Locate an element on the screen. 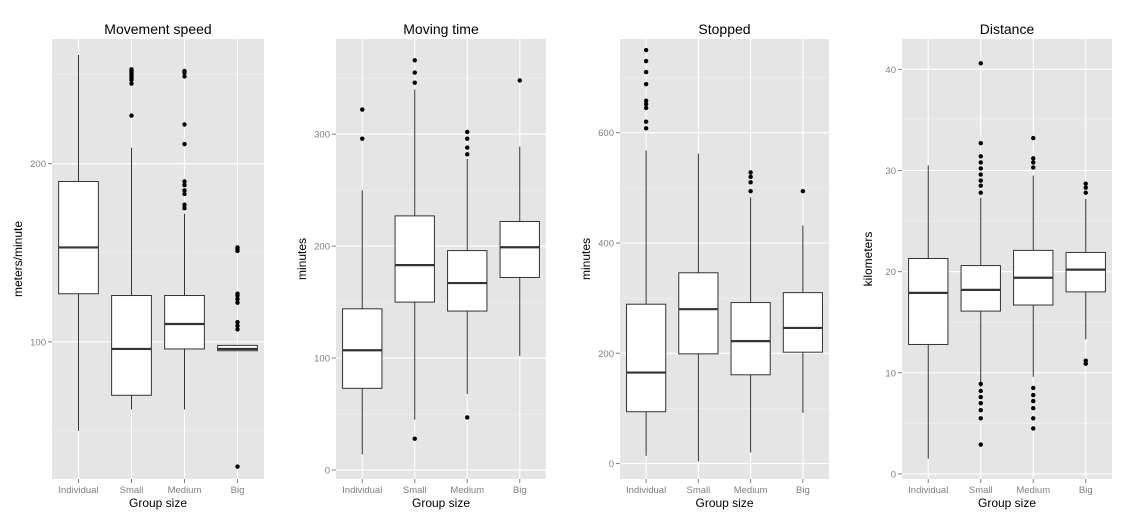  y-axis-title: minutes is located at coordinates (586, 259).